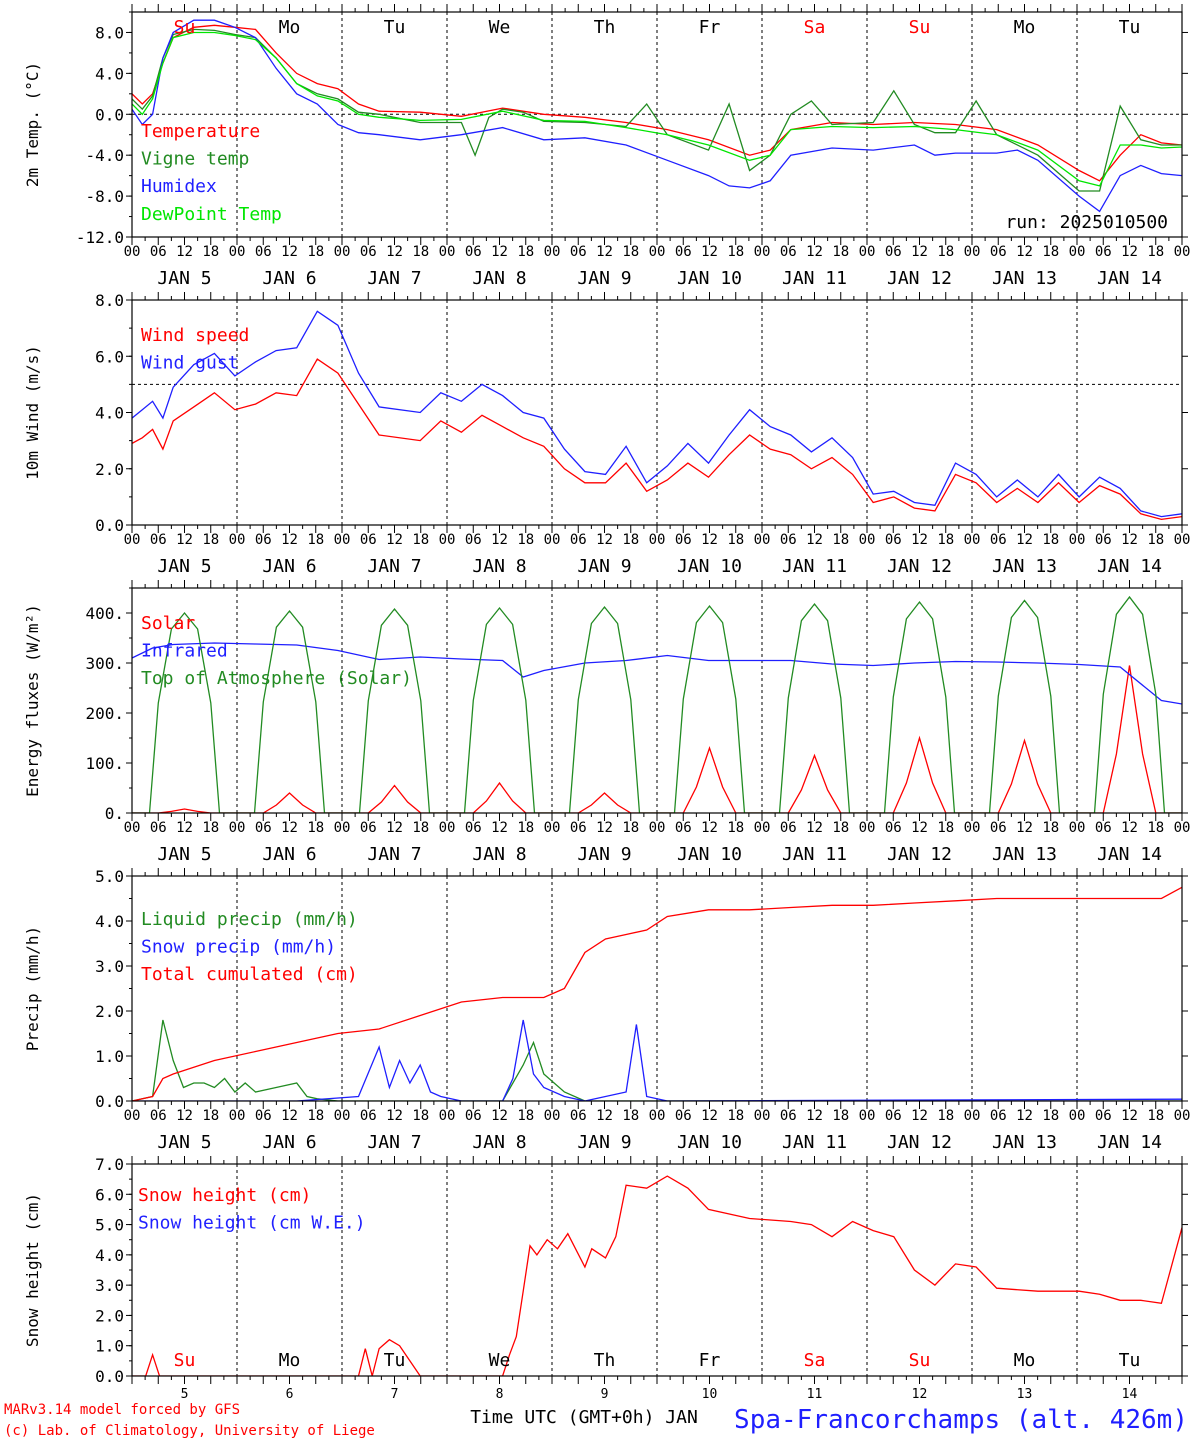 The width and height of the screenshot is (1194, 1440). I want to click on legend-entry: Snow height (cm), so click(224, 1195).